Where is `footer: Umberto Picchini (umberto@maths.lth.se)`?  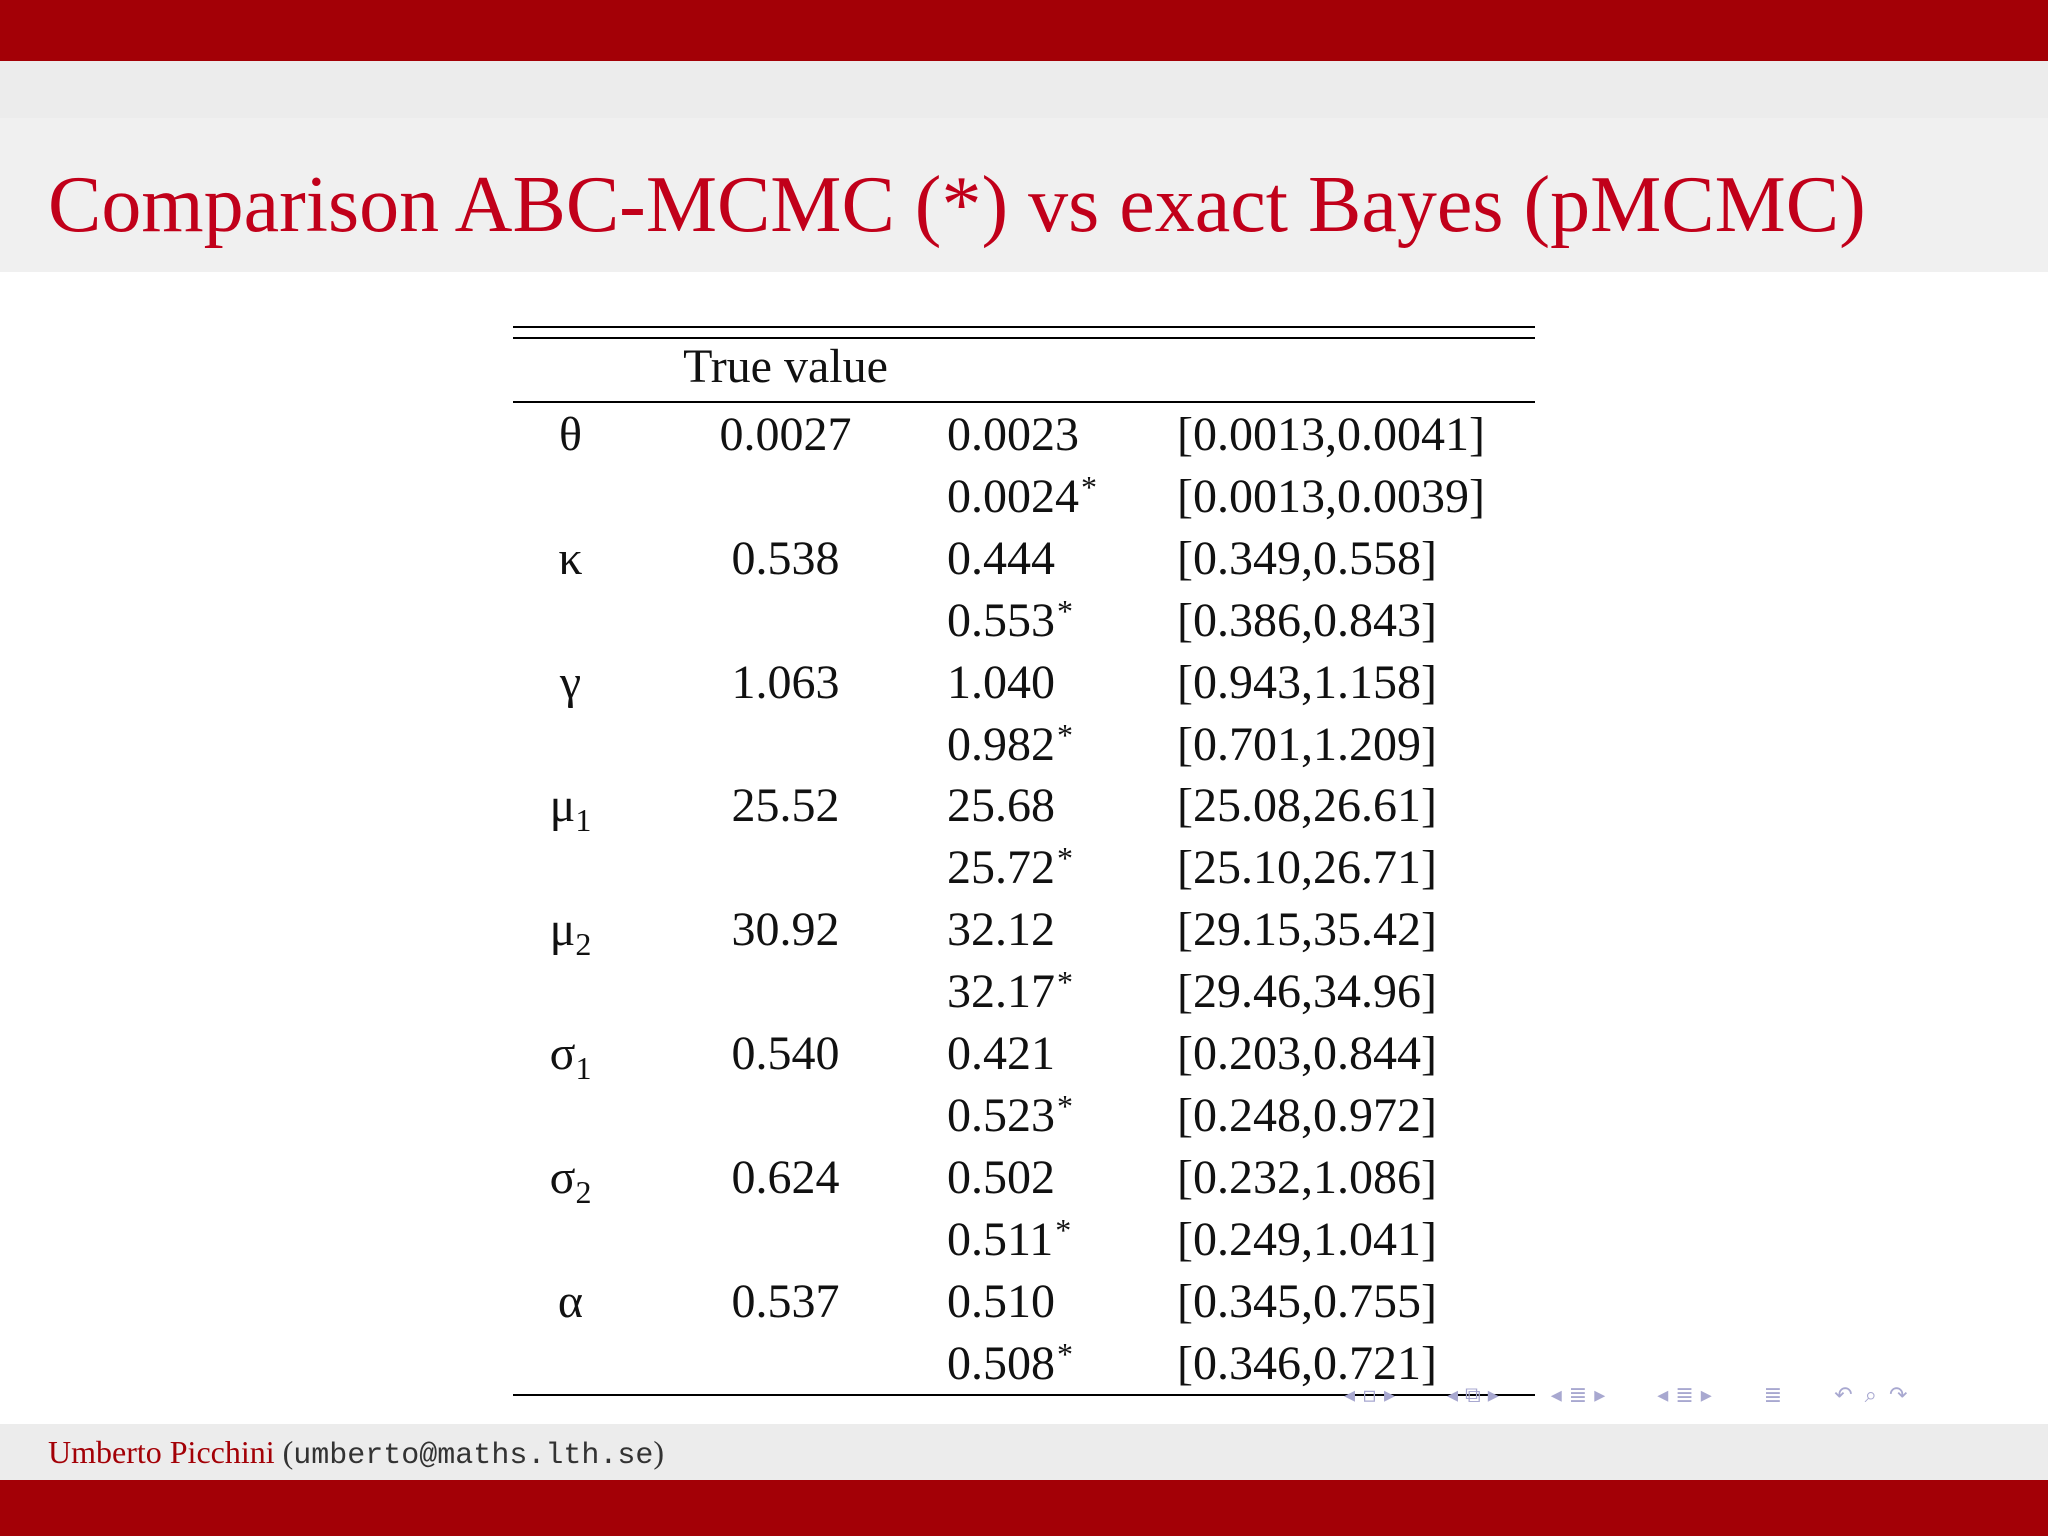 footer: Umberto Picchini (umberto@maths.lth.se) is located at coordinates (356, 1454).